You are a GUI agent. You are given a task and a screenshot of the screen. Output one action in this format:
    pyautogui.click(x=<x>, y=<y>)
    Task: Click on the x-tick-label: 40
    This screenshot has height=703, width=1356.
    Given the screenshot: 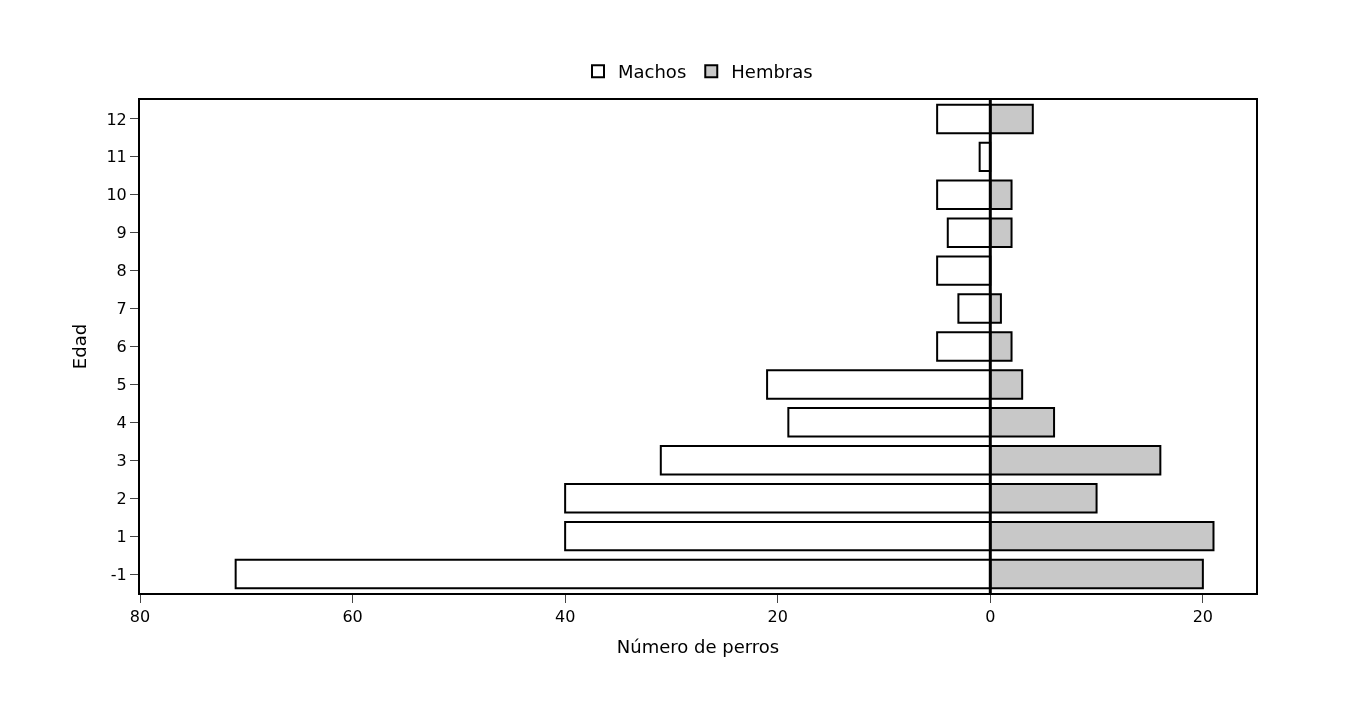 What is the action you would take?
    pyautogui.click(x=565, y=617)
    